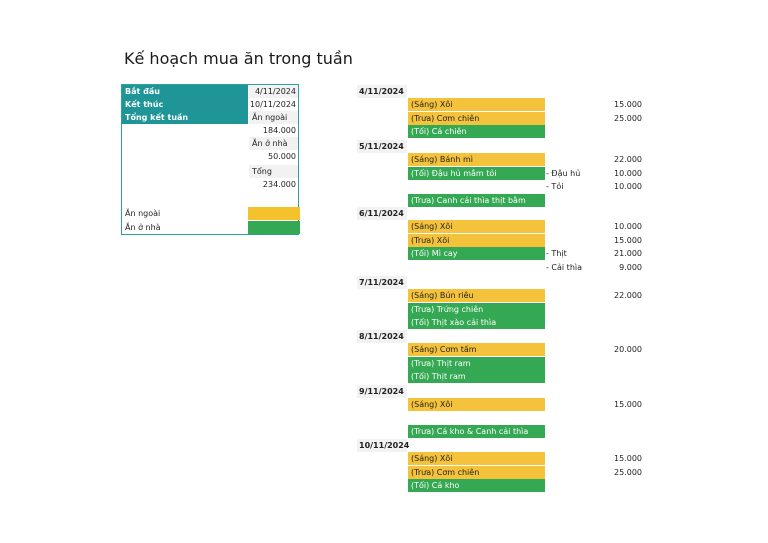  I want to click on legend-out-label: Ăn ngoài, so click(143, 213).